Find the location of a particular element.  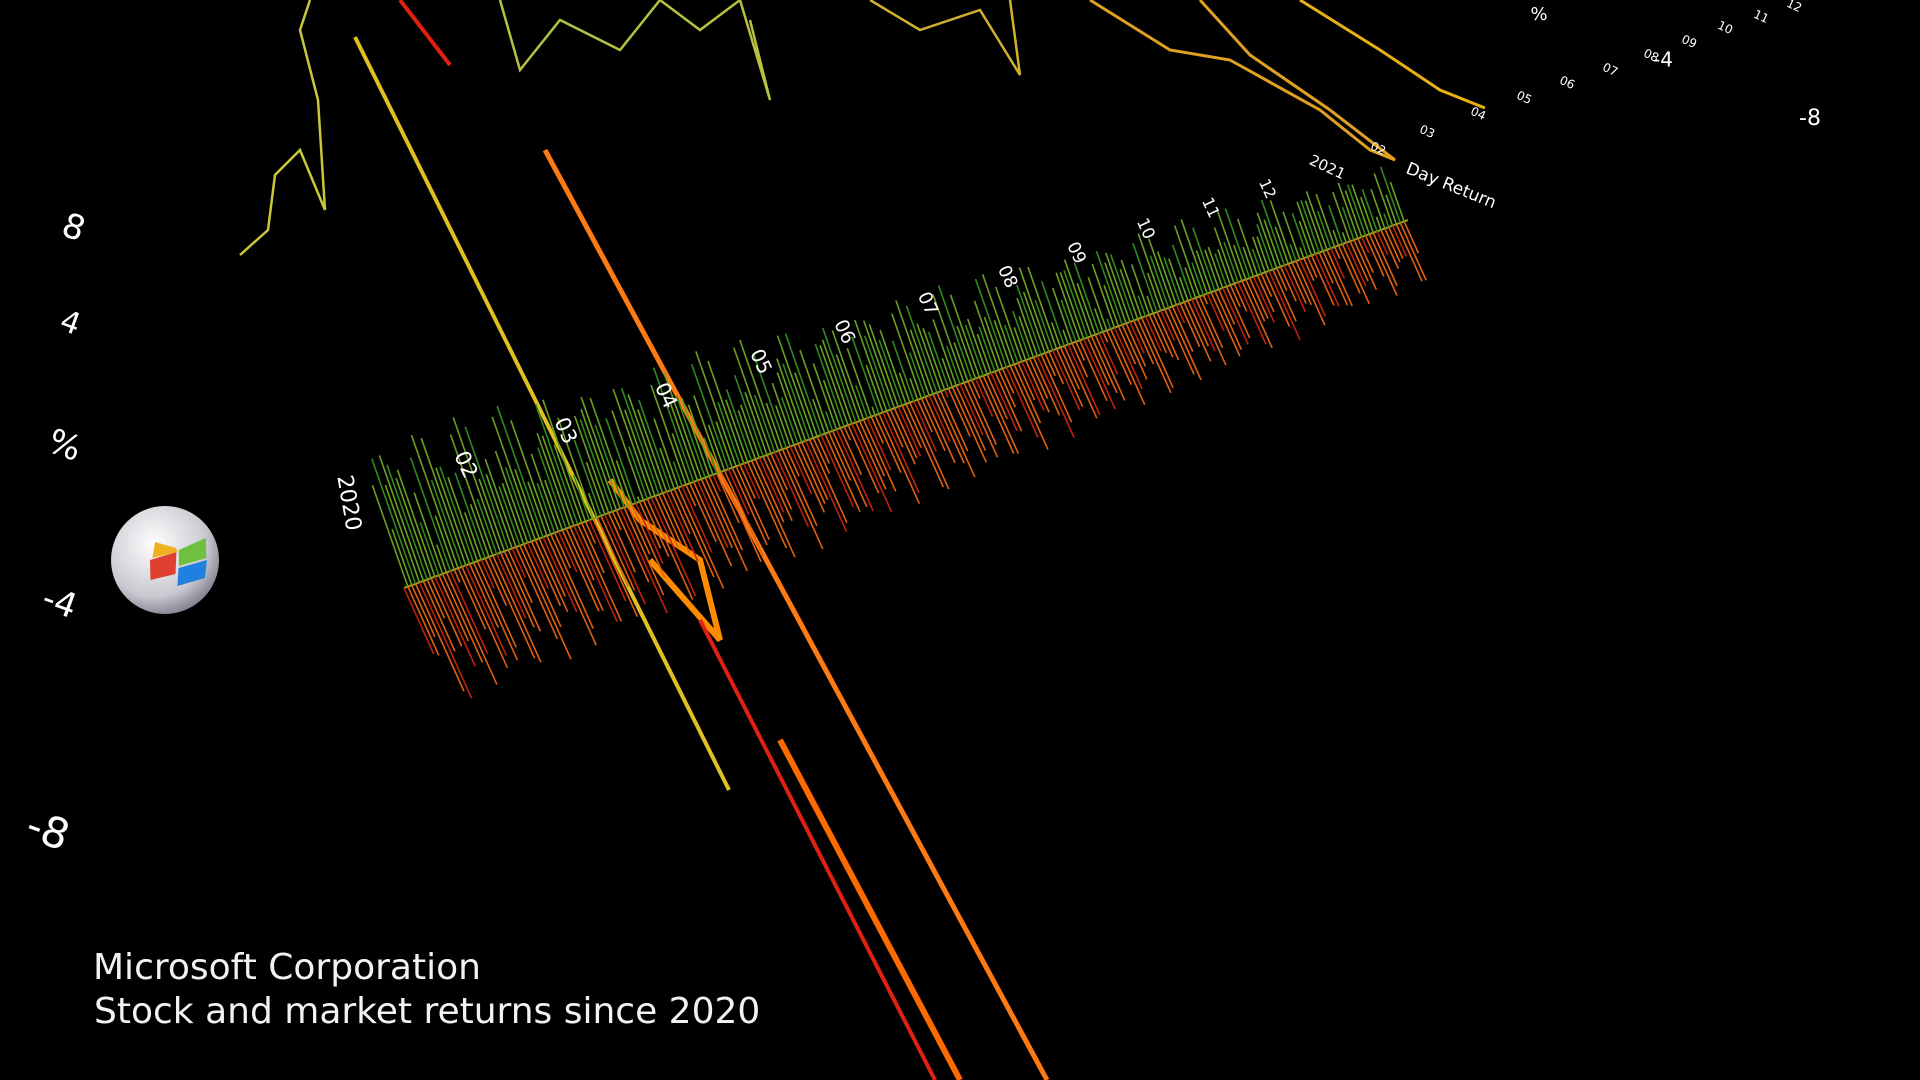

back-month-label: 02 is located at coordinates (1378, 148).